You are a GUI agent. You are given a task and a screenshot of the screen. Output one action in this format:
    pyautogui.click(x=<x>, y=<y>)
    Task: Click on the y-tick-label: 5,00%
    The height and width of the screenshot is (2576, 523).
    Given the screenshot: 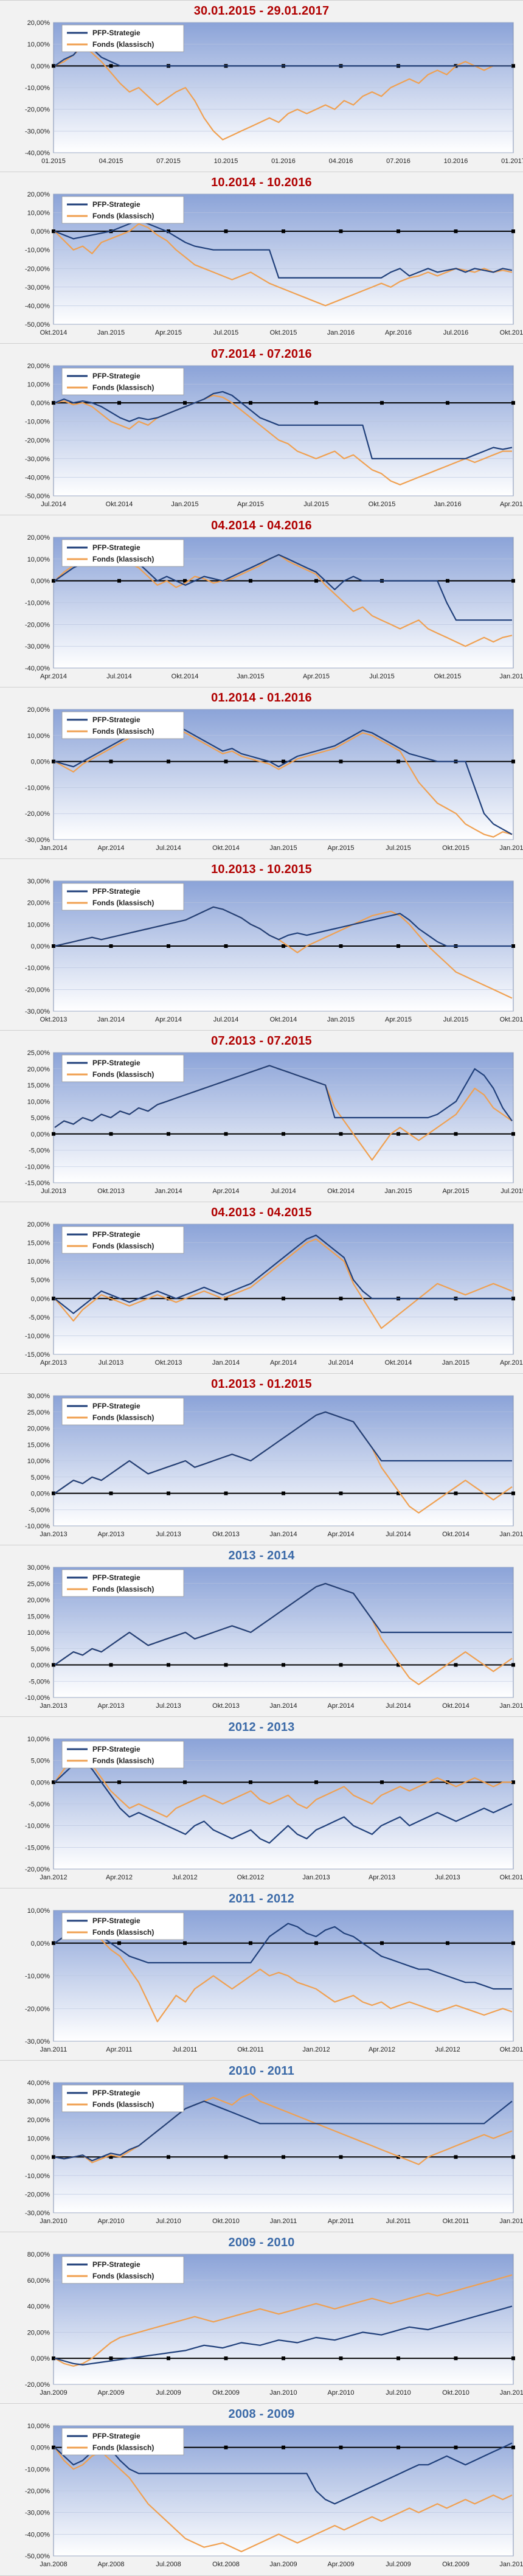 What is the action you would take?
    pyautogui.click(x=41, y=1477)
    